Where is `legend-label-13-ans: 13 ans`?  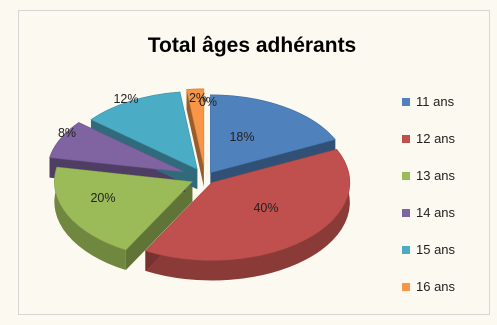 legend-label-13-ans: 13 ans is located at coordinates (436, 175).